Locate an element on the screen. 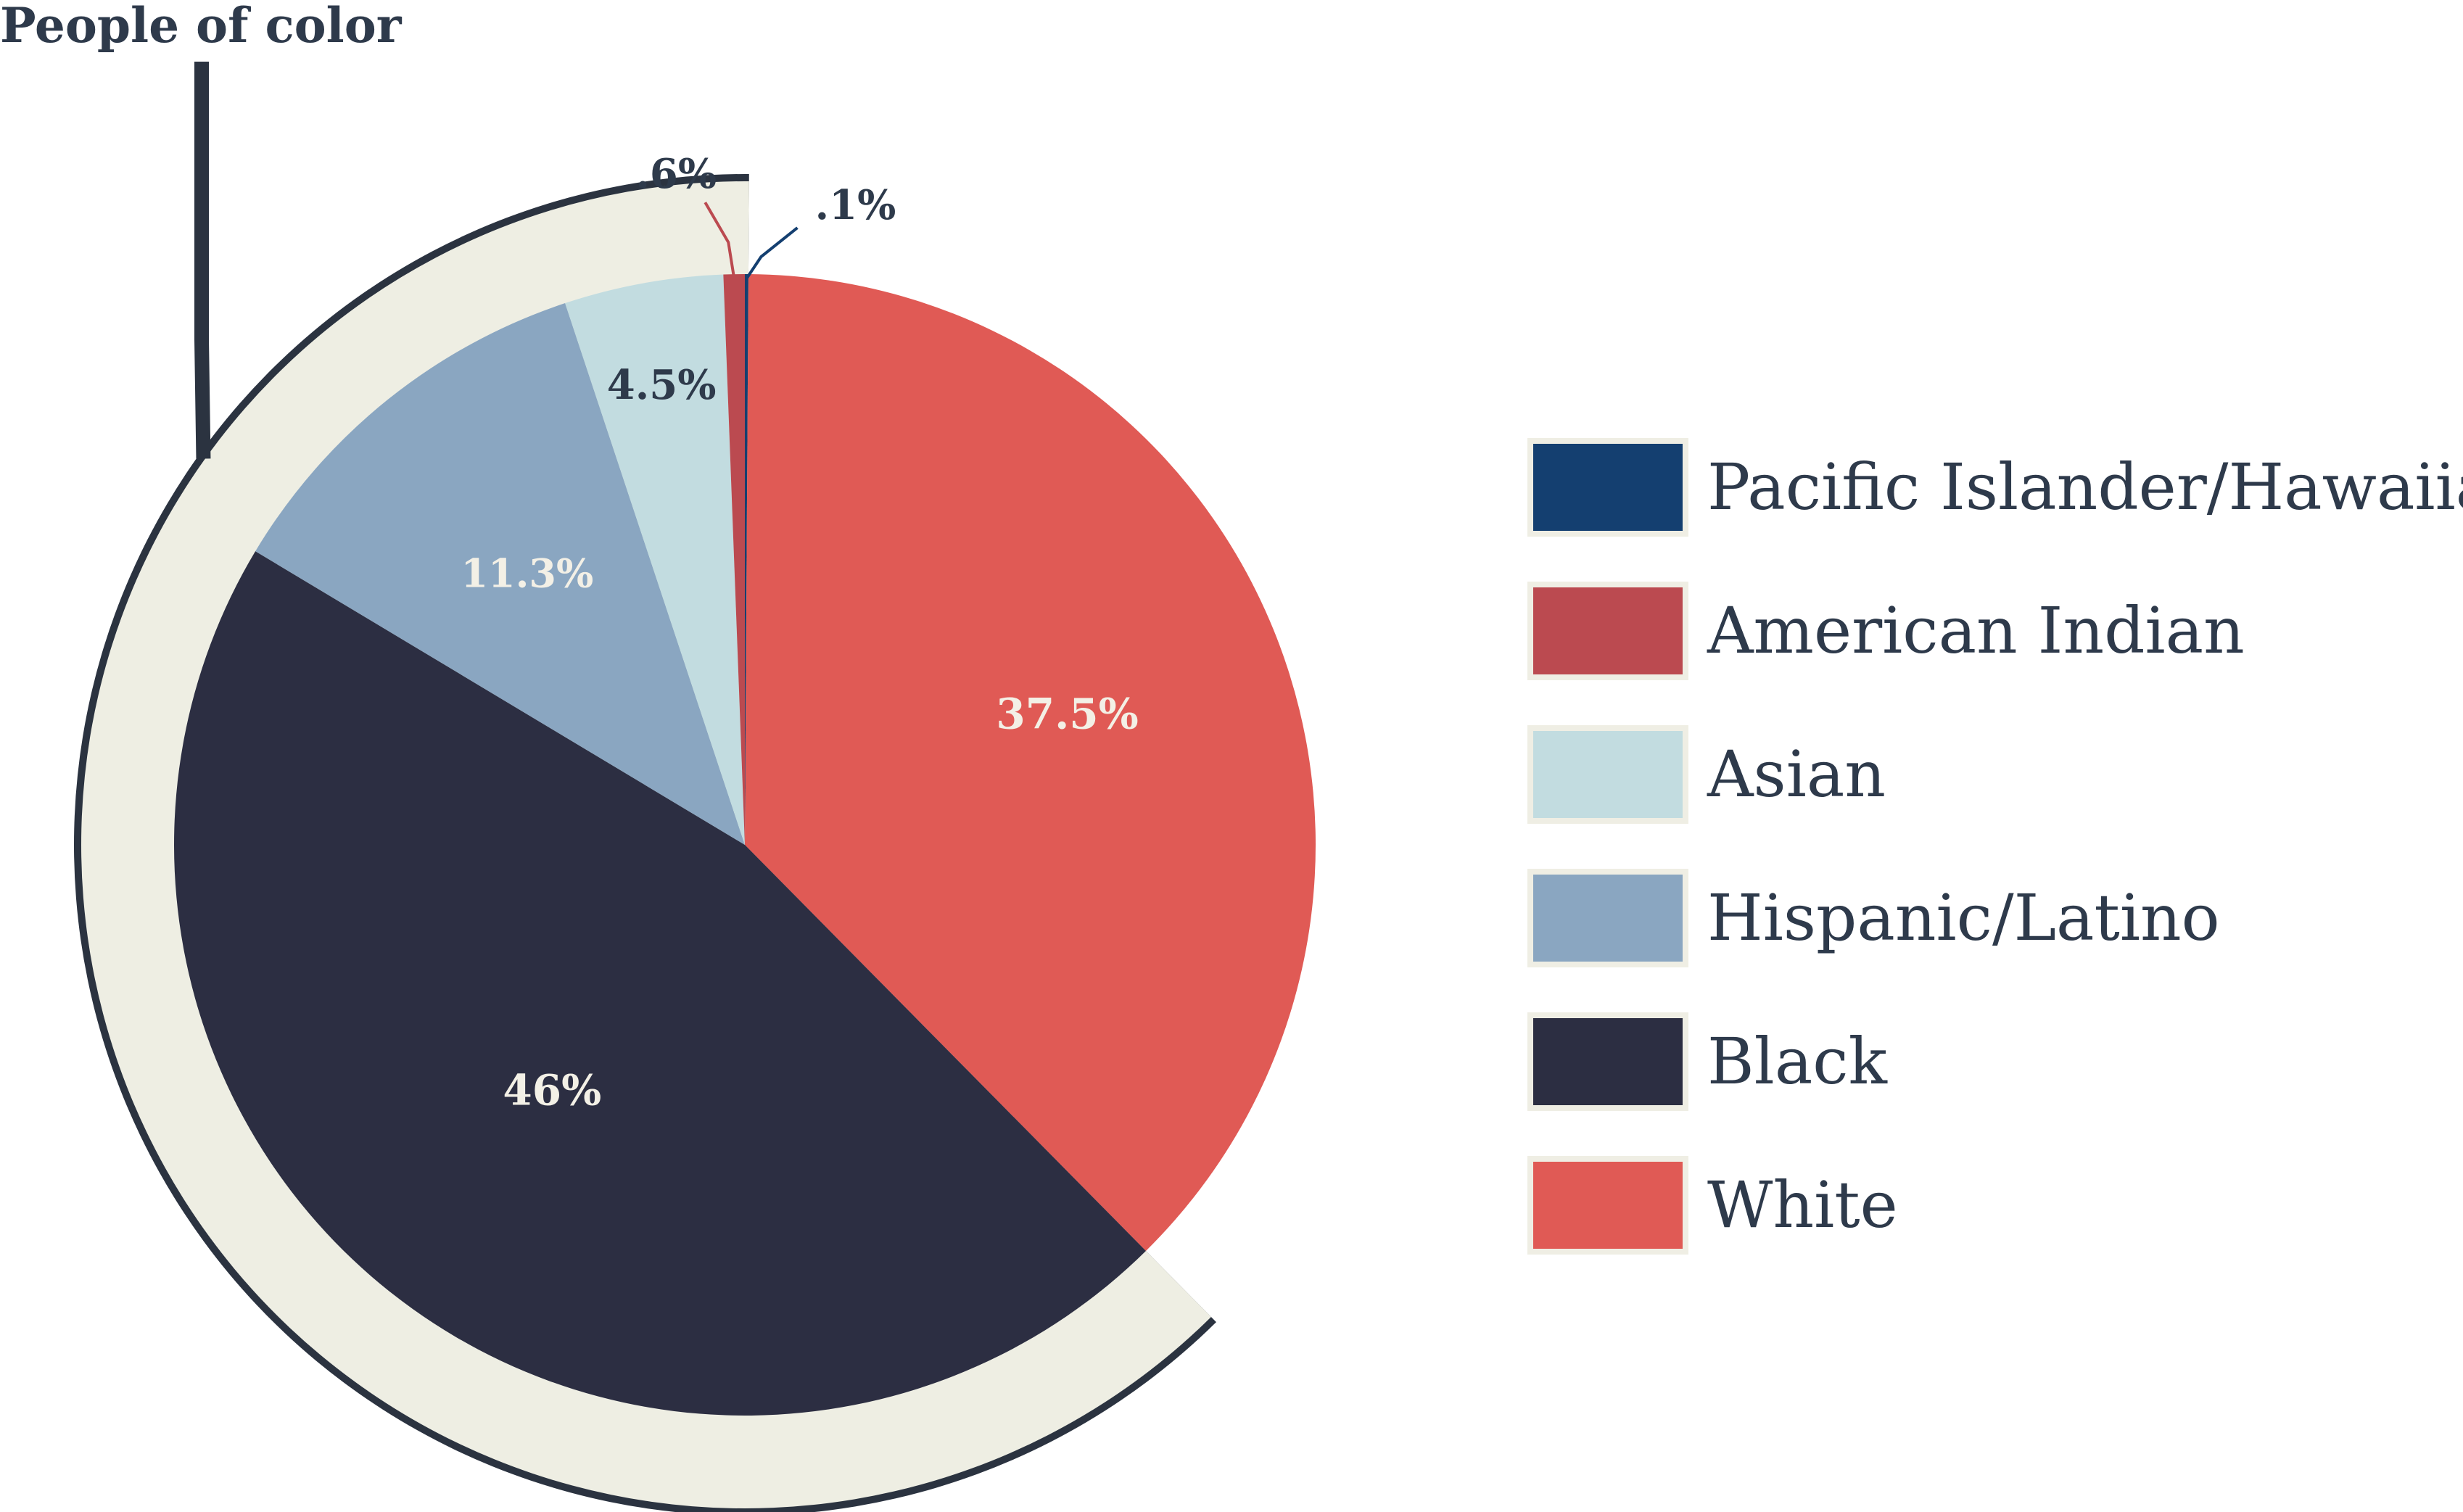 This screenshot has height=1512, width=2463. legend-swatch-asian is located at coordinates (1608, 775).